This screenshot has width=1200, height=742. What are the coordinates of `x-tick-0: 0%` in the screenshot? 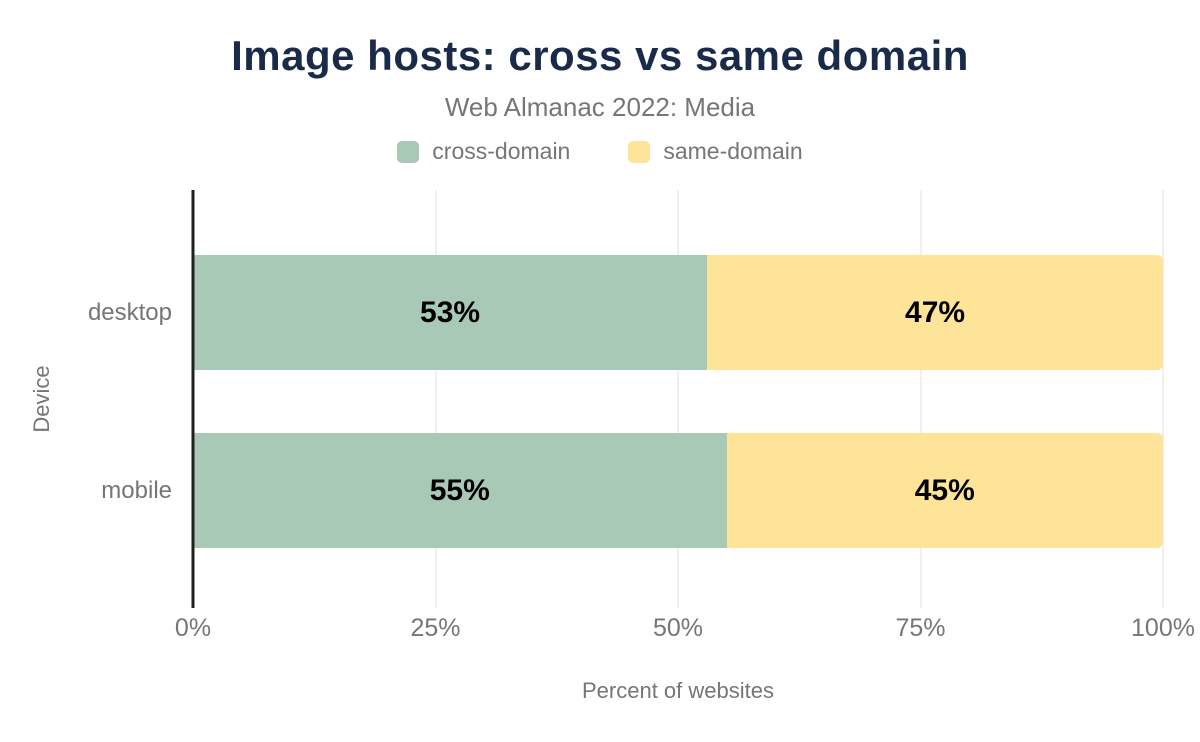 It's located at (193, 628).